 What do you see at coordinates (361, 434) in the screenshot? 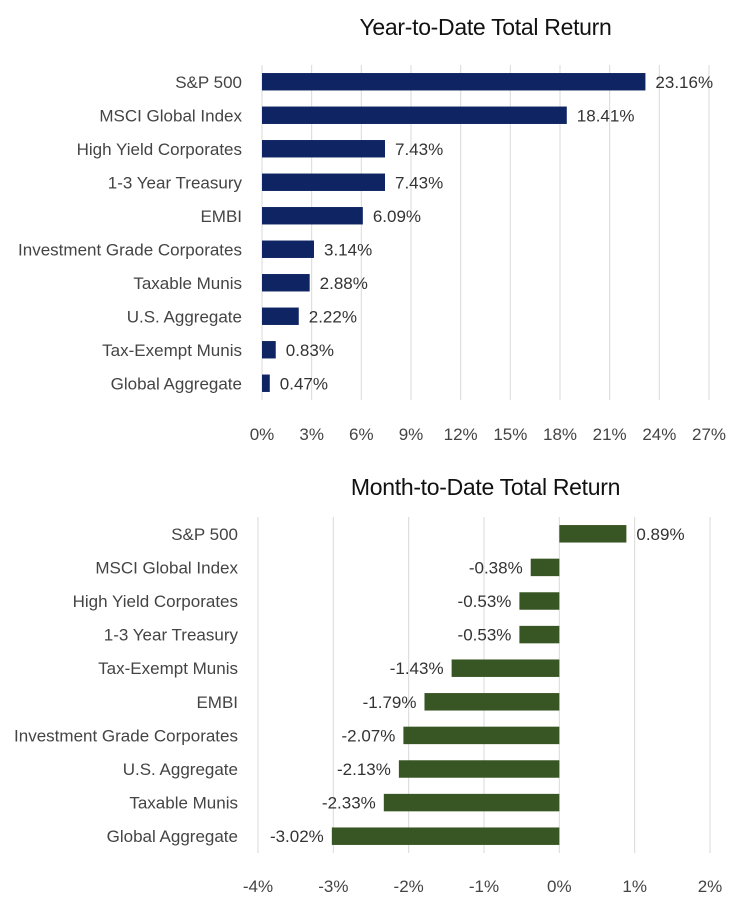
I see `x-tick-label: 6%` at bounding box center [361, 434].